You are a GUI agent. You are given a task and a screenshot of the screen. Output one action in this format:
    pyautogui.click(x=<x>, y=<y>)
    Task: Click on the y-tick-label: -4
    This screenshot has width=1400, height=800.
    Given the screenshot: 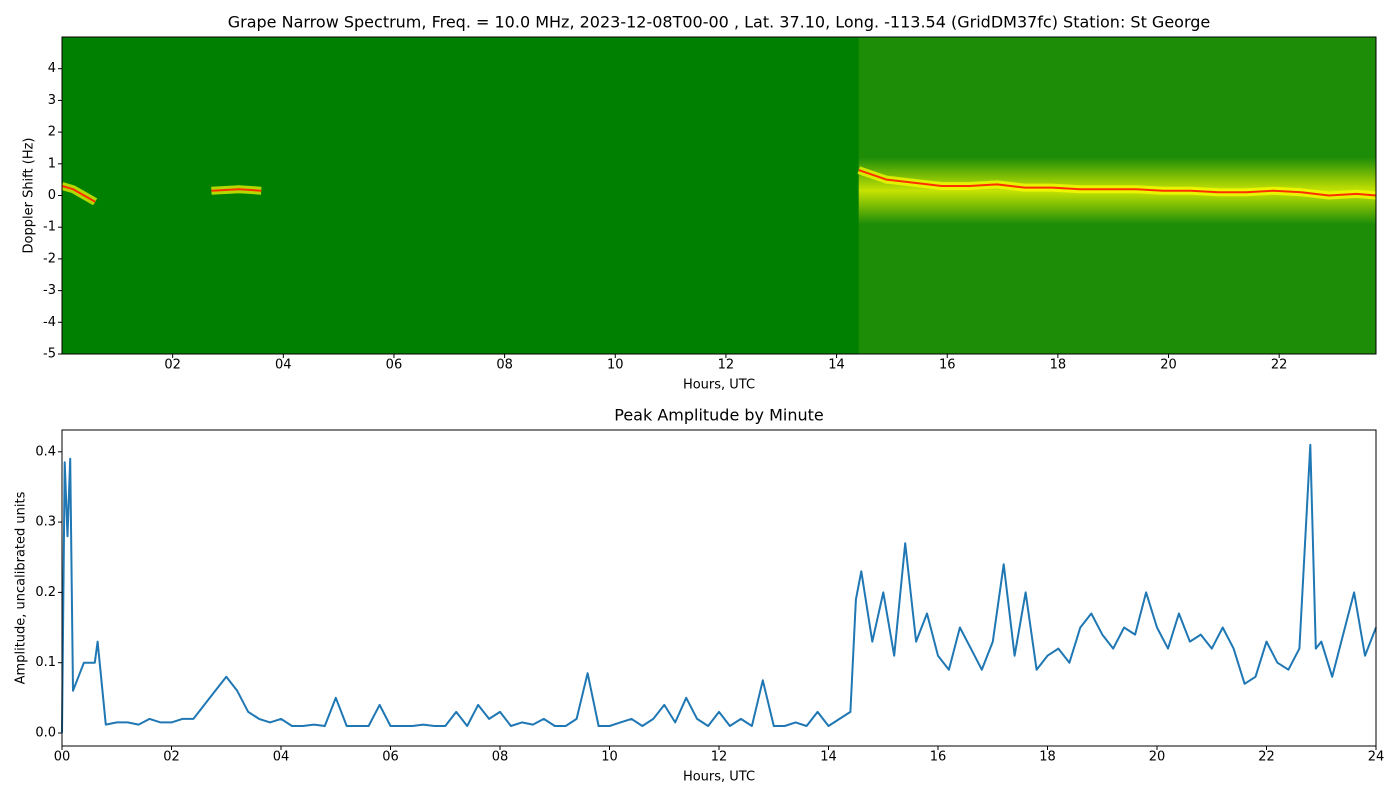 What is the action you would take?
    pyautogui.click(x=49, y=322)
    